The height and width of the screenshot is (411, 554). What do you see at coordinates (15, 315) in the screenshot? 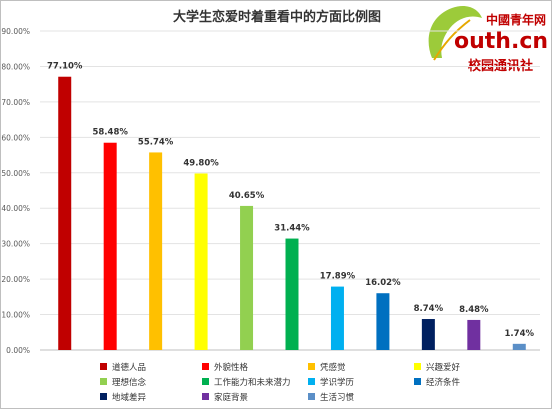
I see `y-tick-label: 10.00%` at bounding box center [15, 315].